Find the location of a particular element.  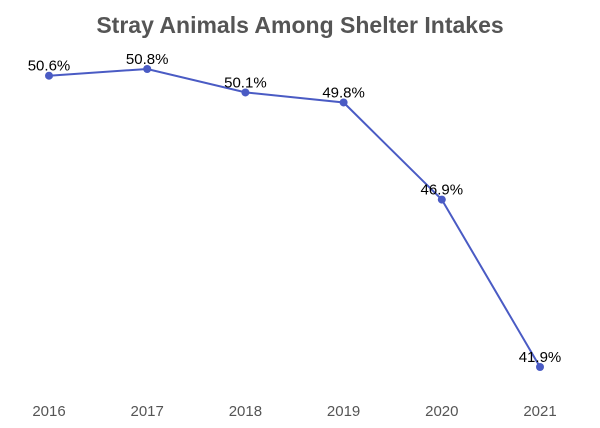

data-label: 50.8% is located at coordinates (147, 59).